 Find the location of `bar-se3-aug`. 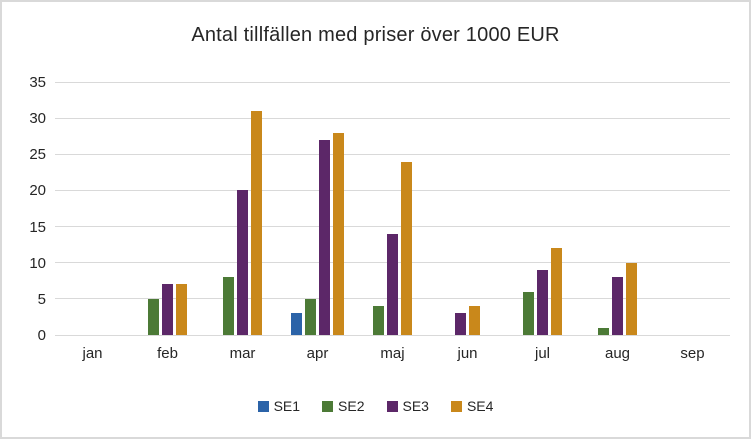

bar-se3-aug is located at coordinates (617, 306).